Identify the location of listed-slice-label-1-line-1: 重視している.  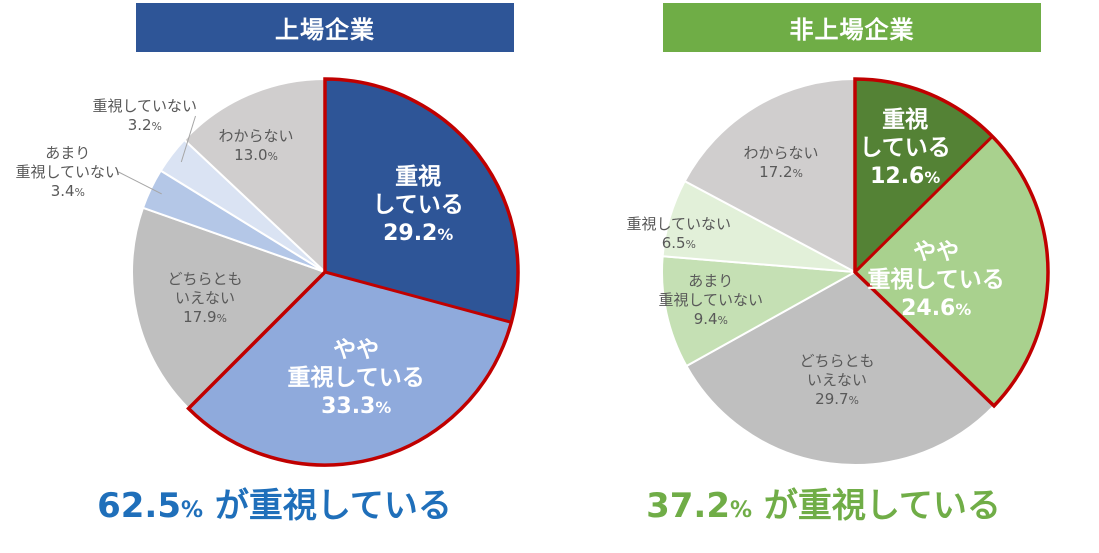
(356, 378).